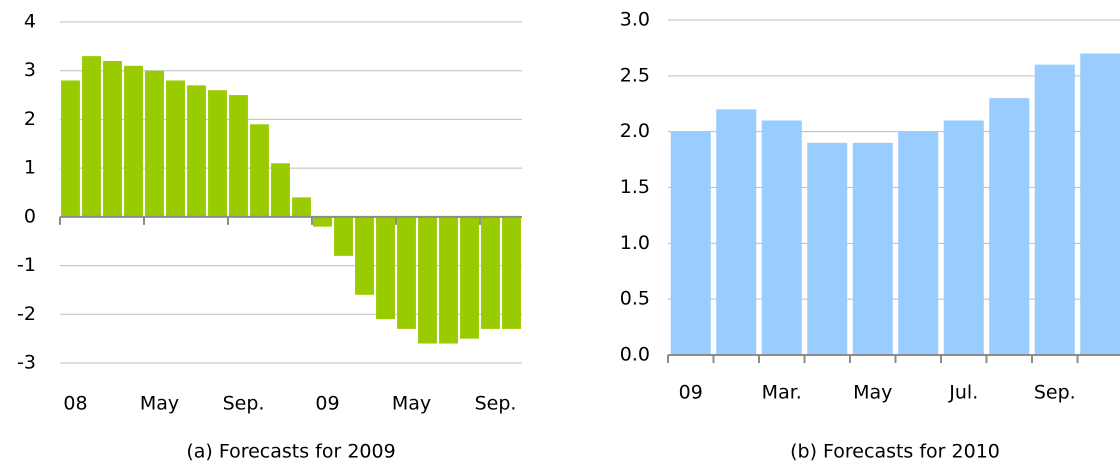  I want to click on chart-title: (a) Forecasts for 2009, so click(290, 452).